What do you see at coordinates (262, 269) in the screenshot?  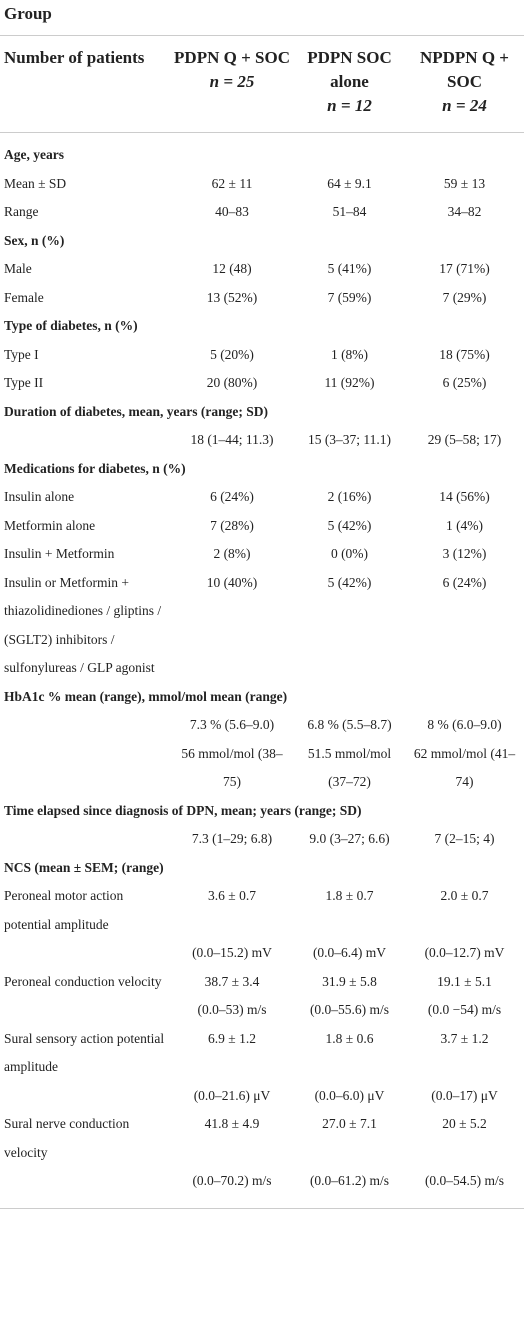 I see `data-row: Male 12 (48) 5 (41%) 17 (71%)` at bounding box center [262, 269].